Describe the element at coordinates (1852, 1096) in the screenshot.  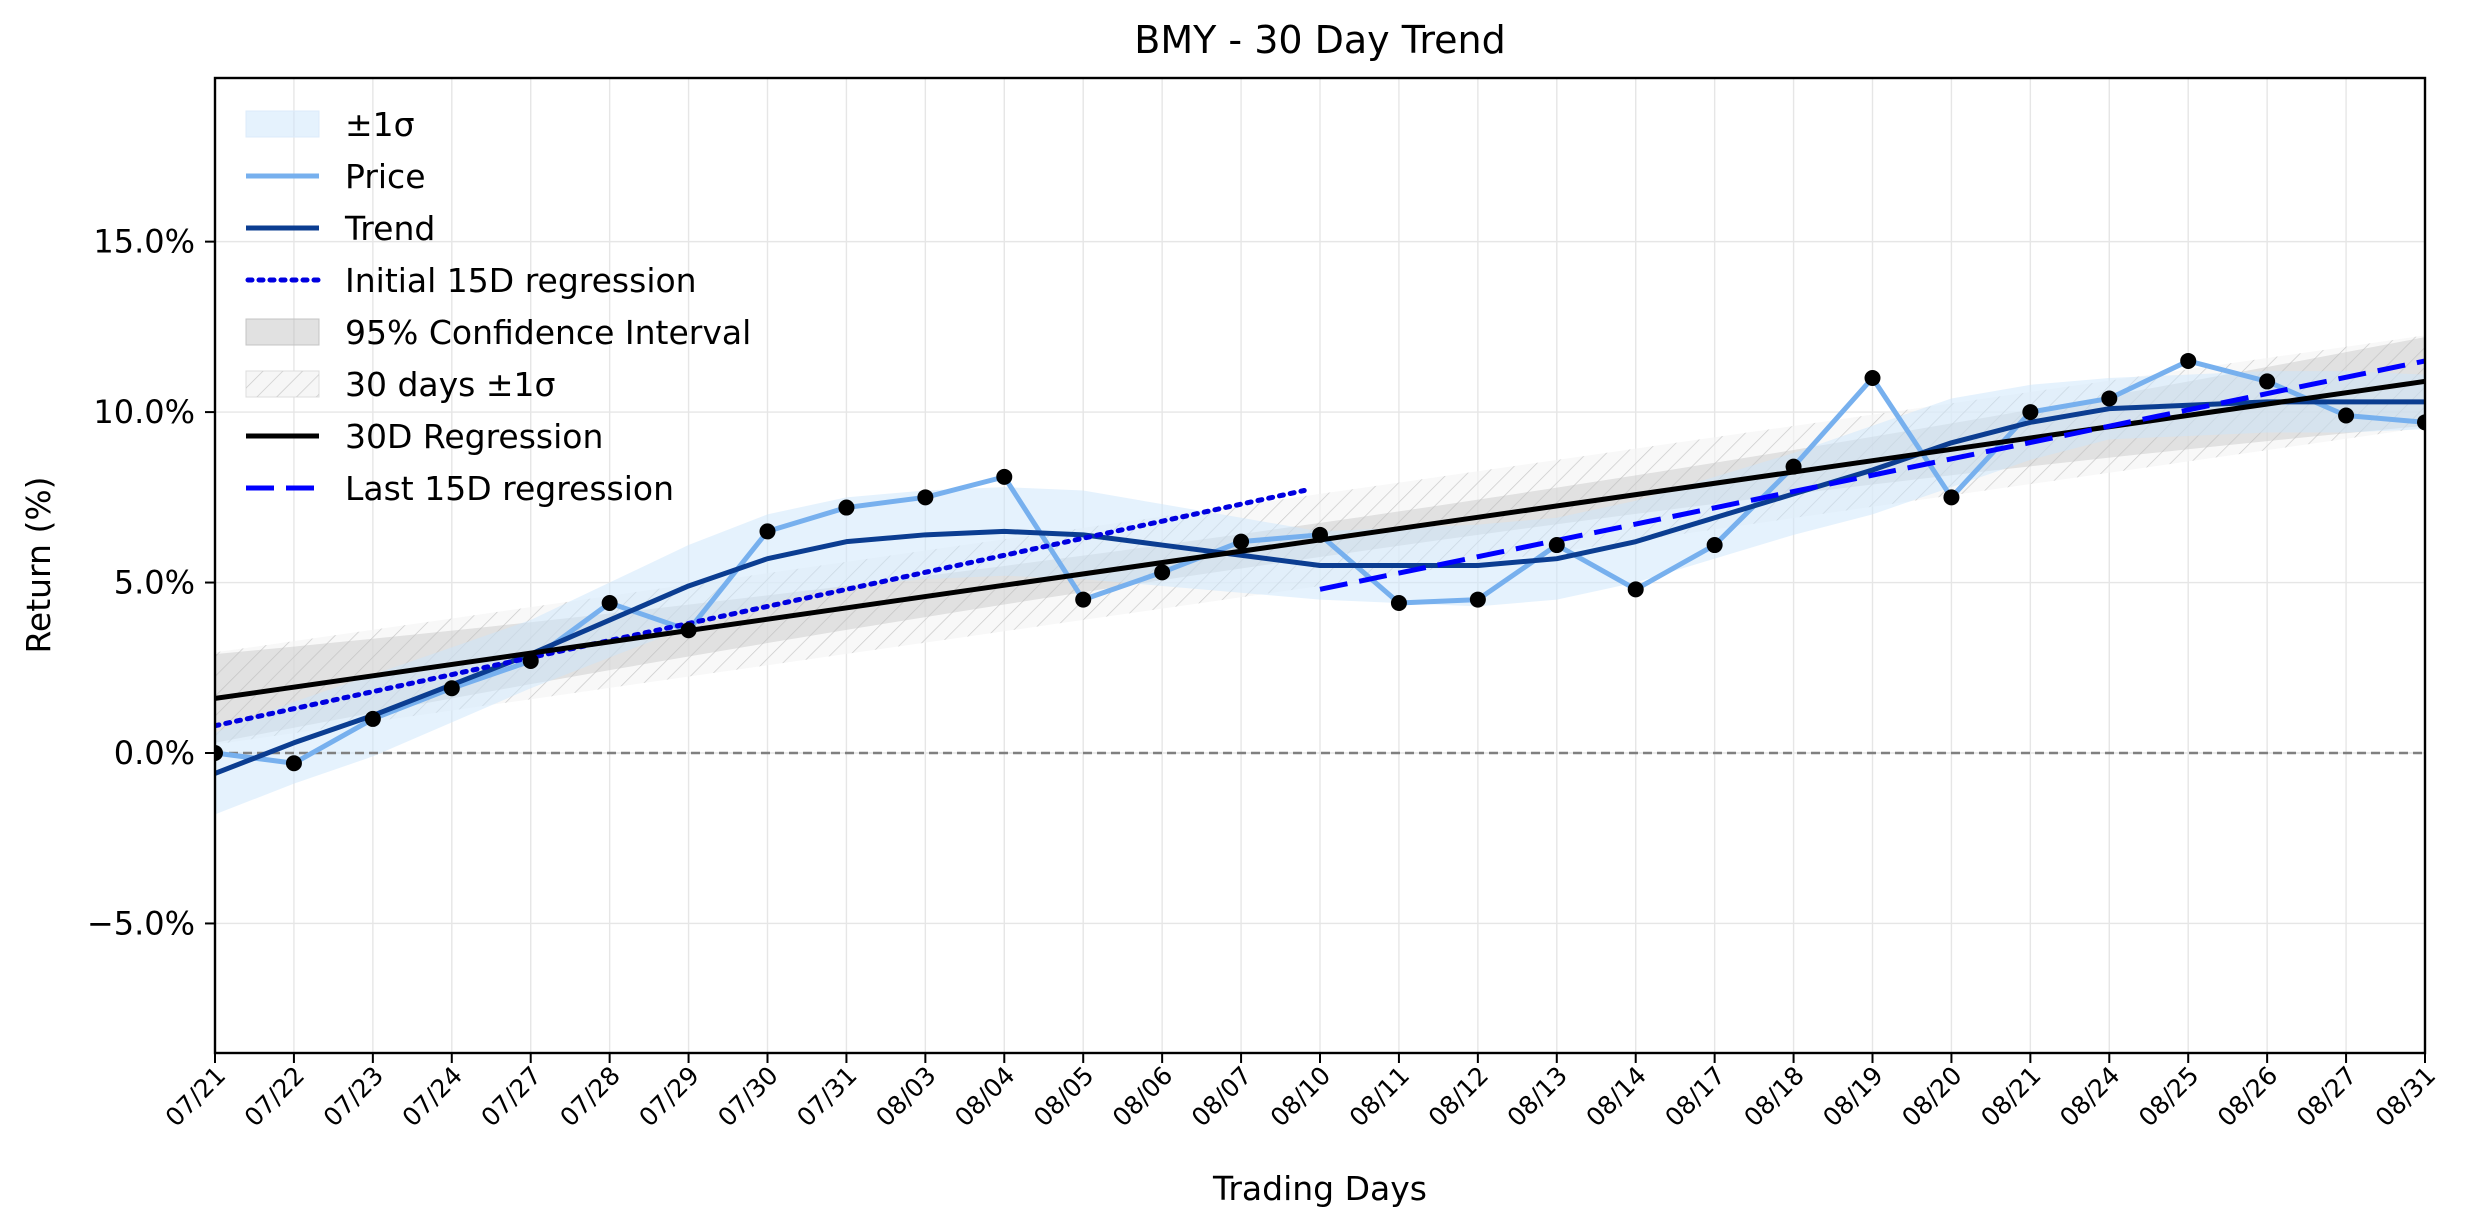
I see `x-tick-label: 08/19` at that location.